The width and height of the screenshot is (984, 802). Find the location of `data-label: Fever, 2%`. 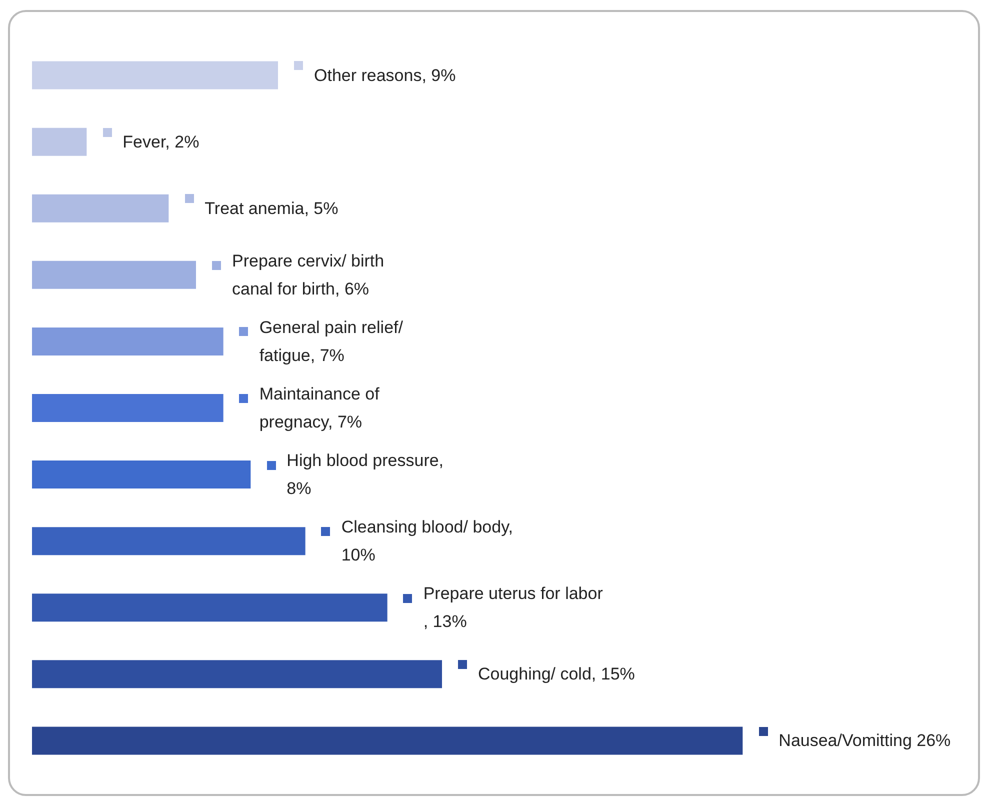

data-label: Fever, 2% is located at coordinates (161, 142).